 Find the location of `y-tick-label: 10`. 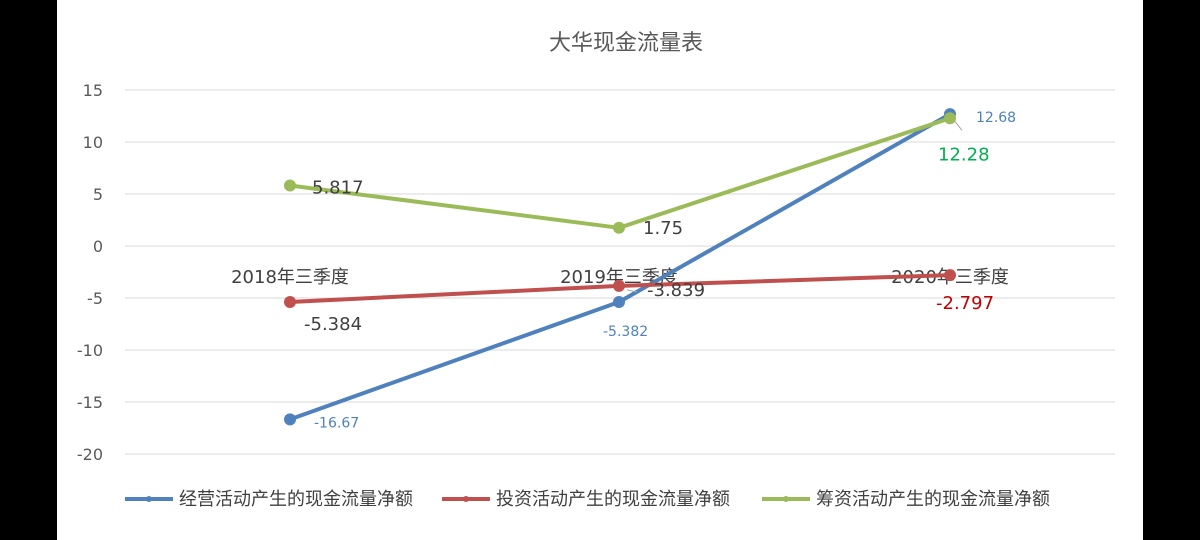

y-tick-label: 10 is located at coordinates (93, 142).